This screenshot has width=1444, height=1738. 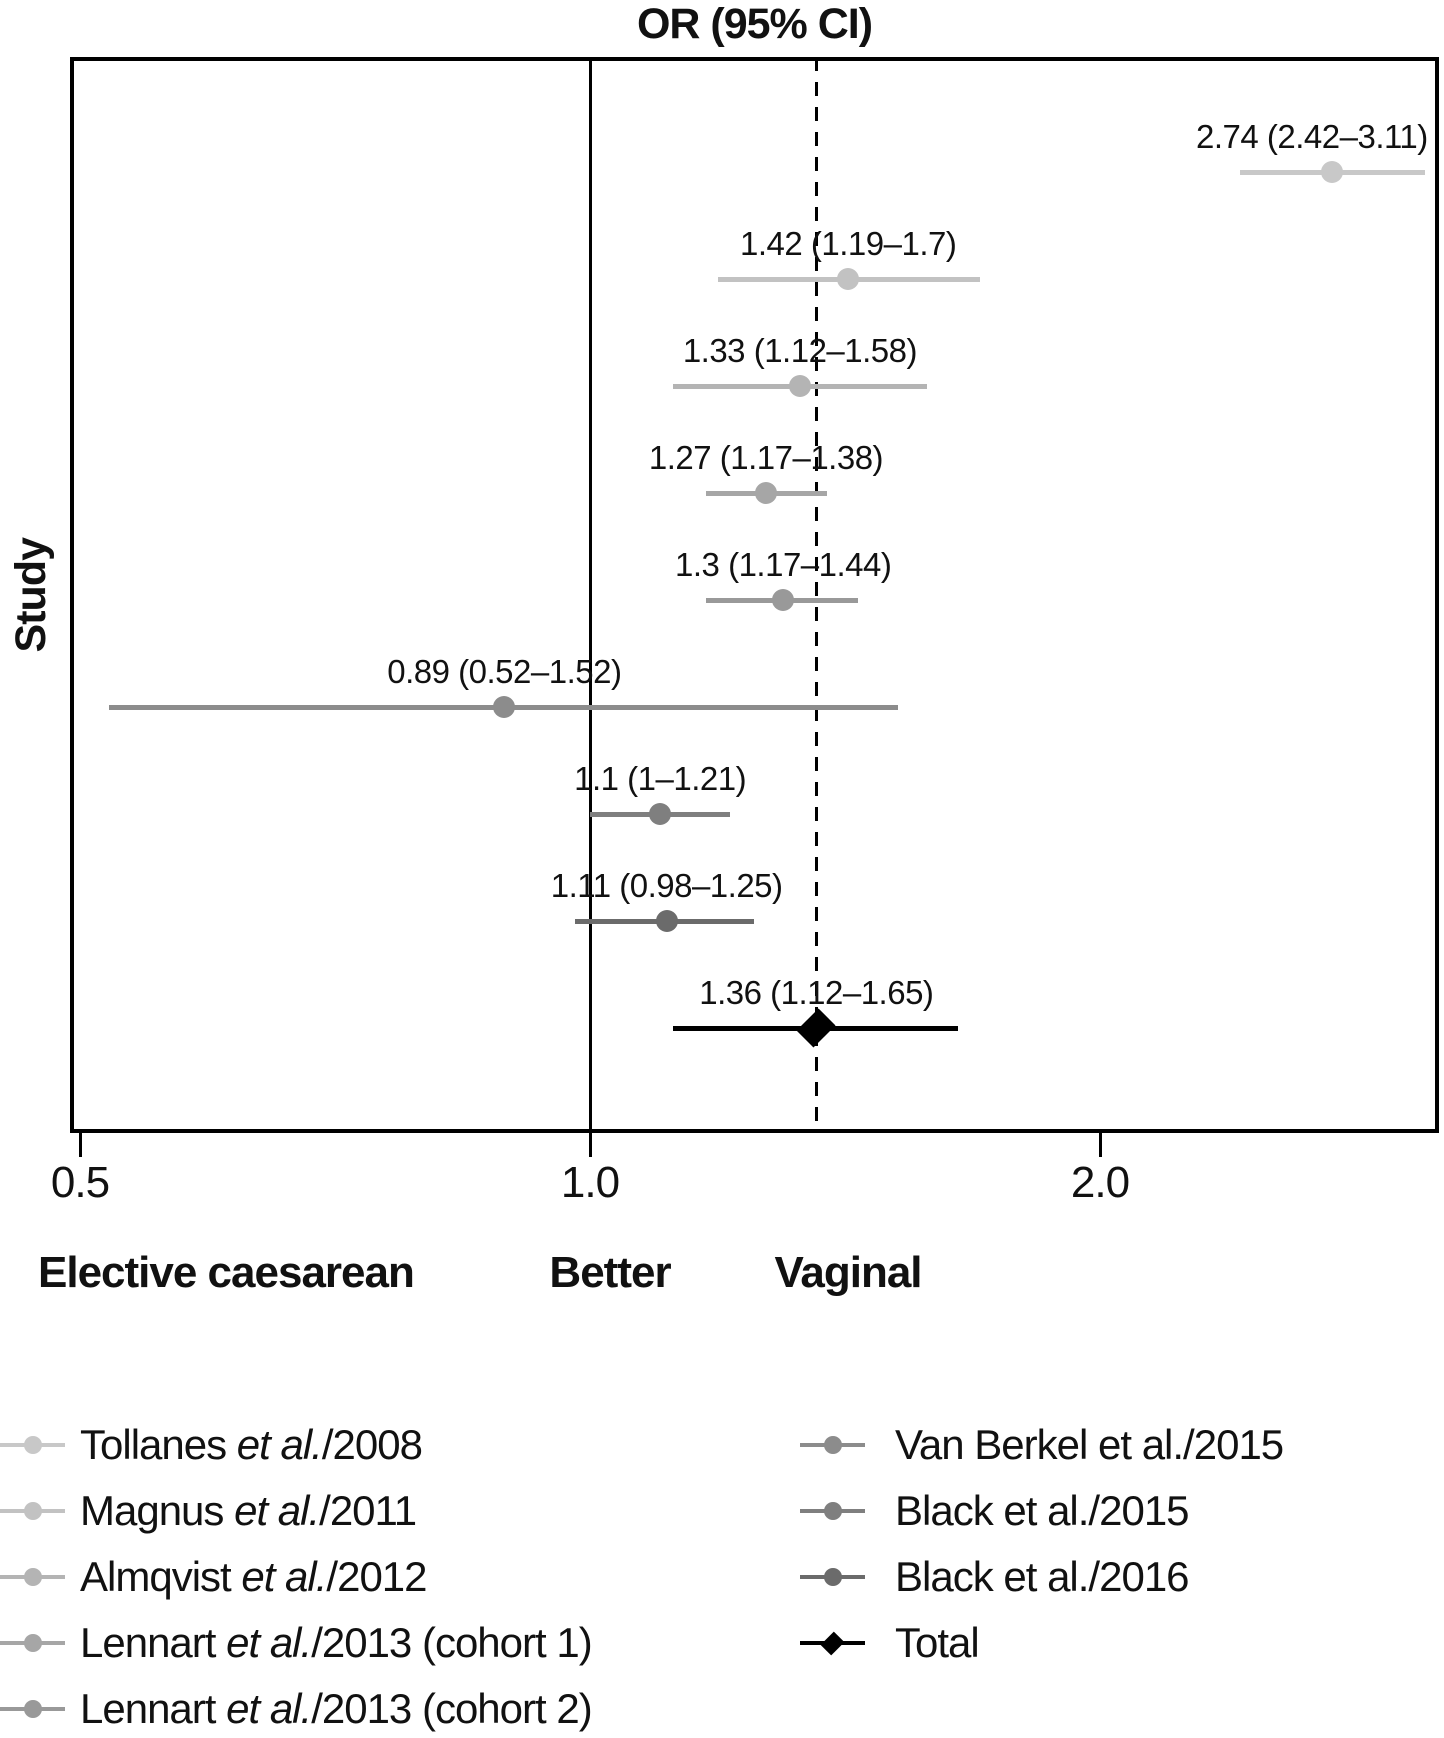 I want to click on axis-caption-better: Better, so click(x=610, y=1272).